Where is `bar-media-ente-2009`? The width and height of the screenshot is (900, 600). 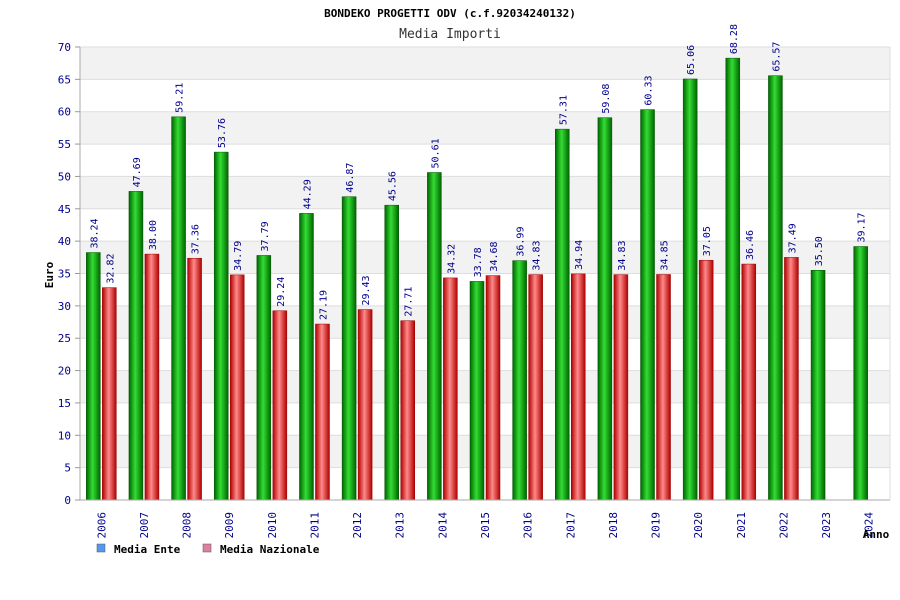 bar-media-ente-2009 is located at coordinates (221, 326).